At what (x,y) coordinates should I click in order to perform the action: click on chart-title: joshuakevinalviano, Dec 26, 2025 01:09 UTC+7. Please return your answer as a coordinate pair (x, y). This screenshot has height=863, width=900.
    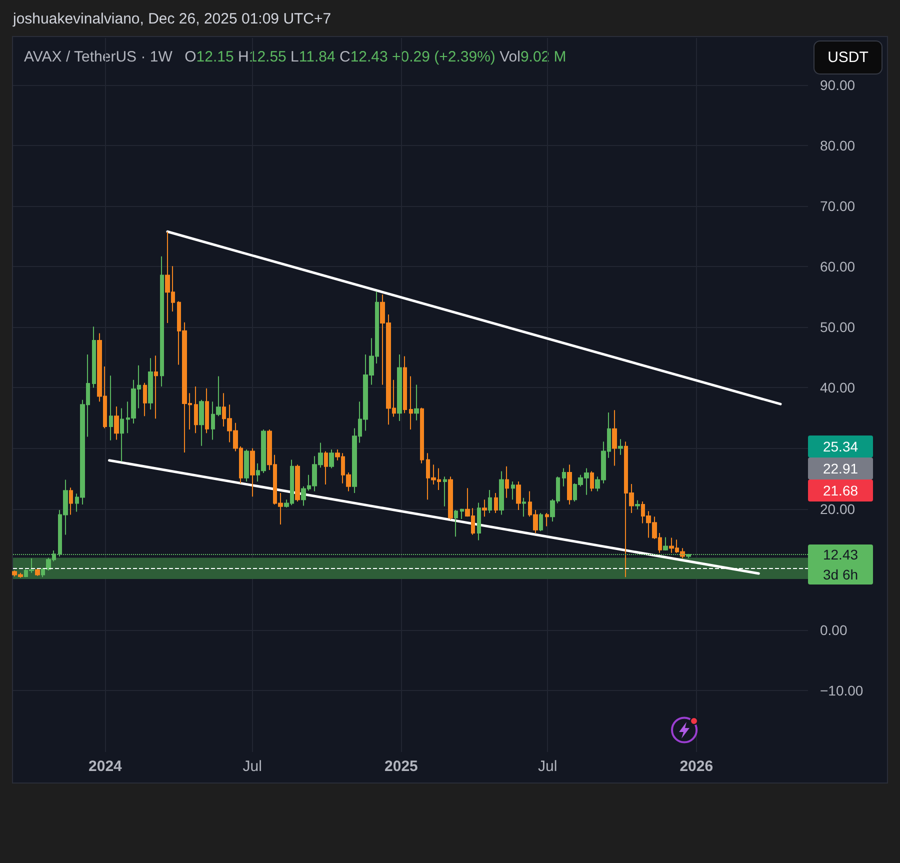
    Looking at the image, I should click on (172, 19).